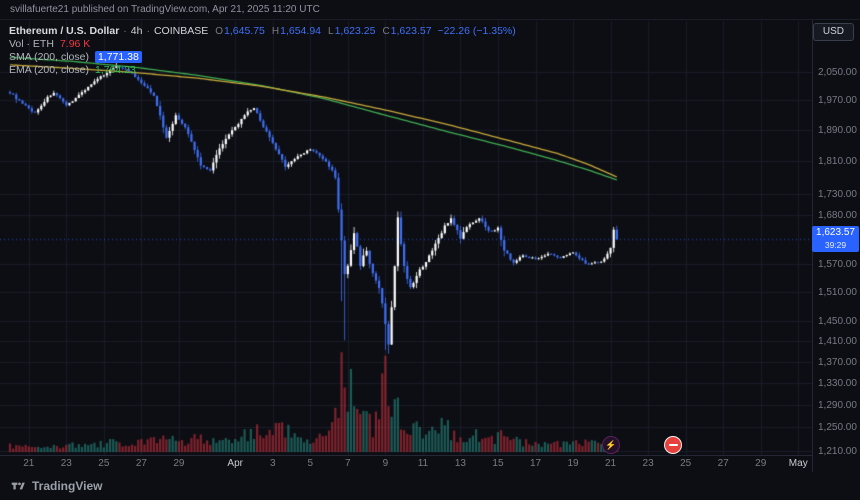  What do you see at coordinates (331, 31) in the screenshot?
I see `low-key: L` at bounding box center [331, 31].